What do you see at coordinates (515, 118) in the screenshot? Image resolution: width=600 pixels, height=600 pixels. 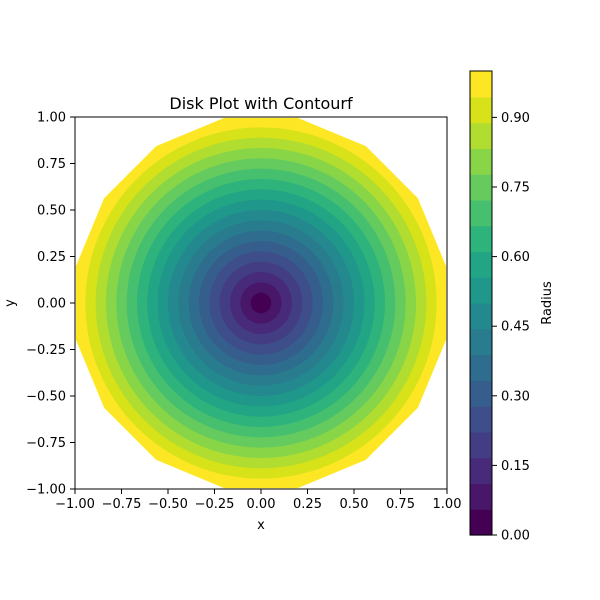 I see `colorbar-tick-label: 0.90` at bounding box center [515, 118].